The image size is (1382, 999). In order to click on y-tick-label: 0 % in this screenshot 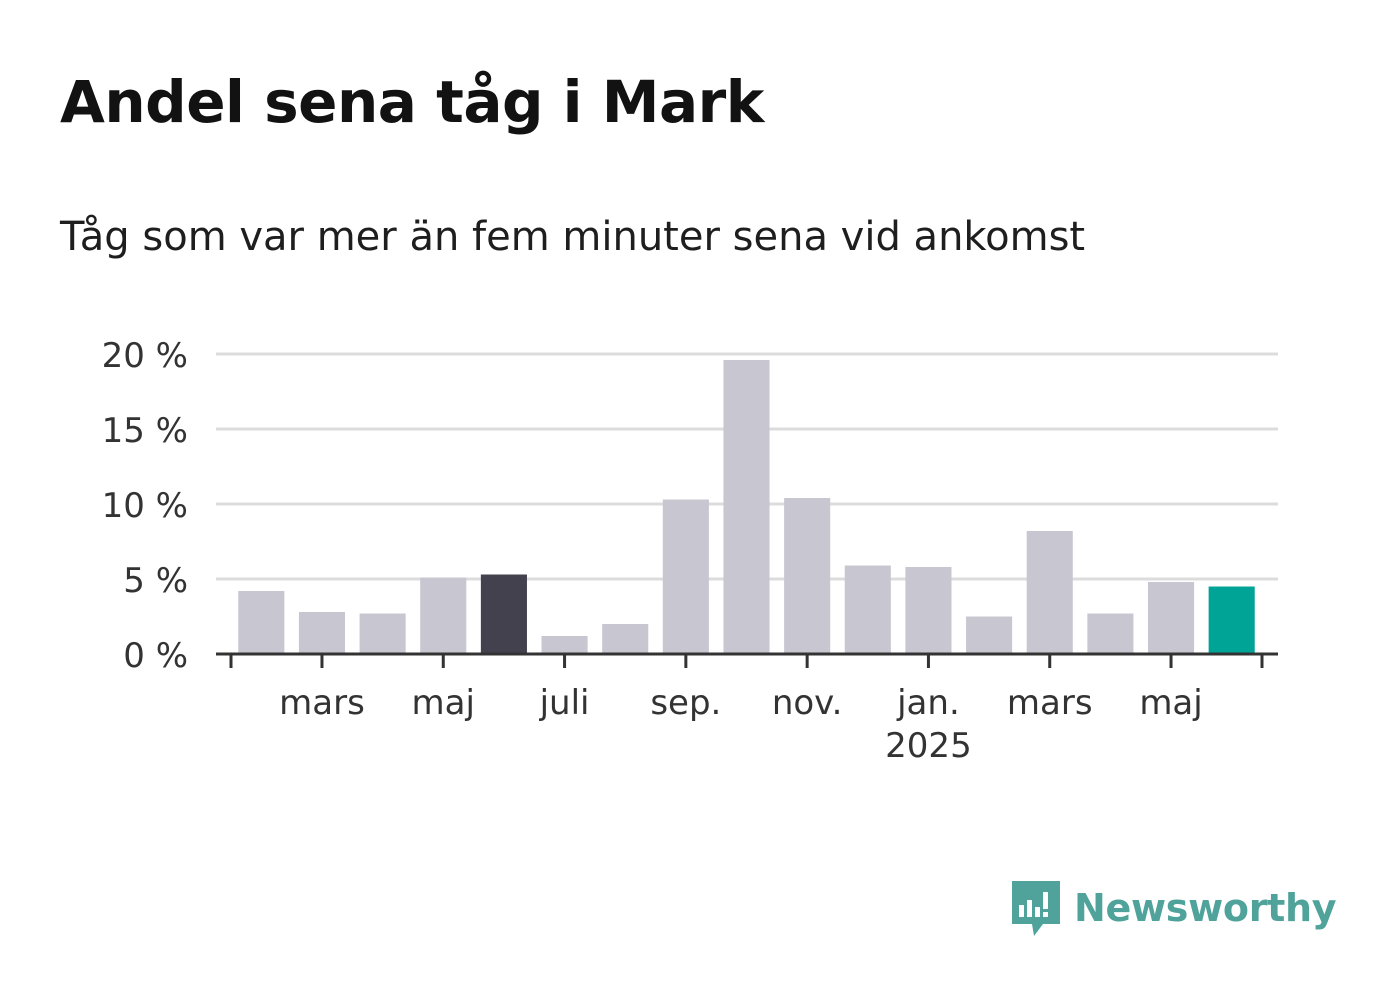, I will do `click(155, 656)`.